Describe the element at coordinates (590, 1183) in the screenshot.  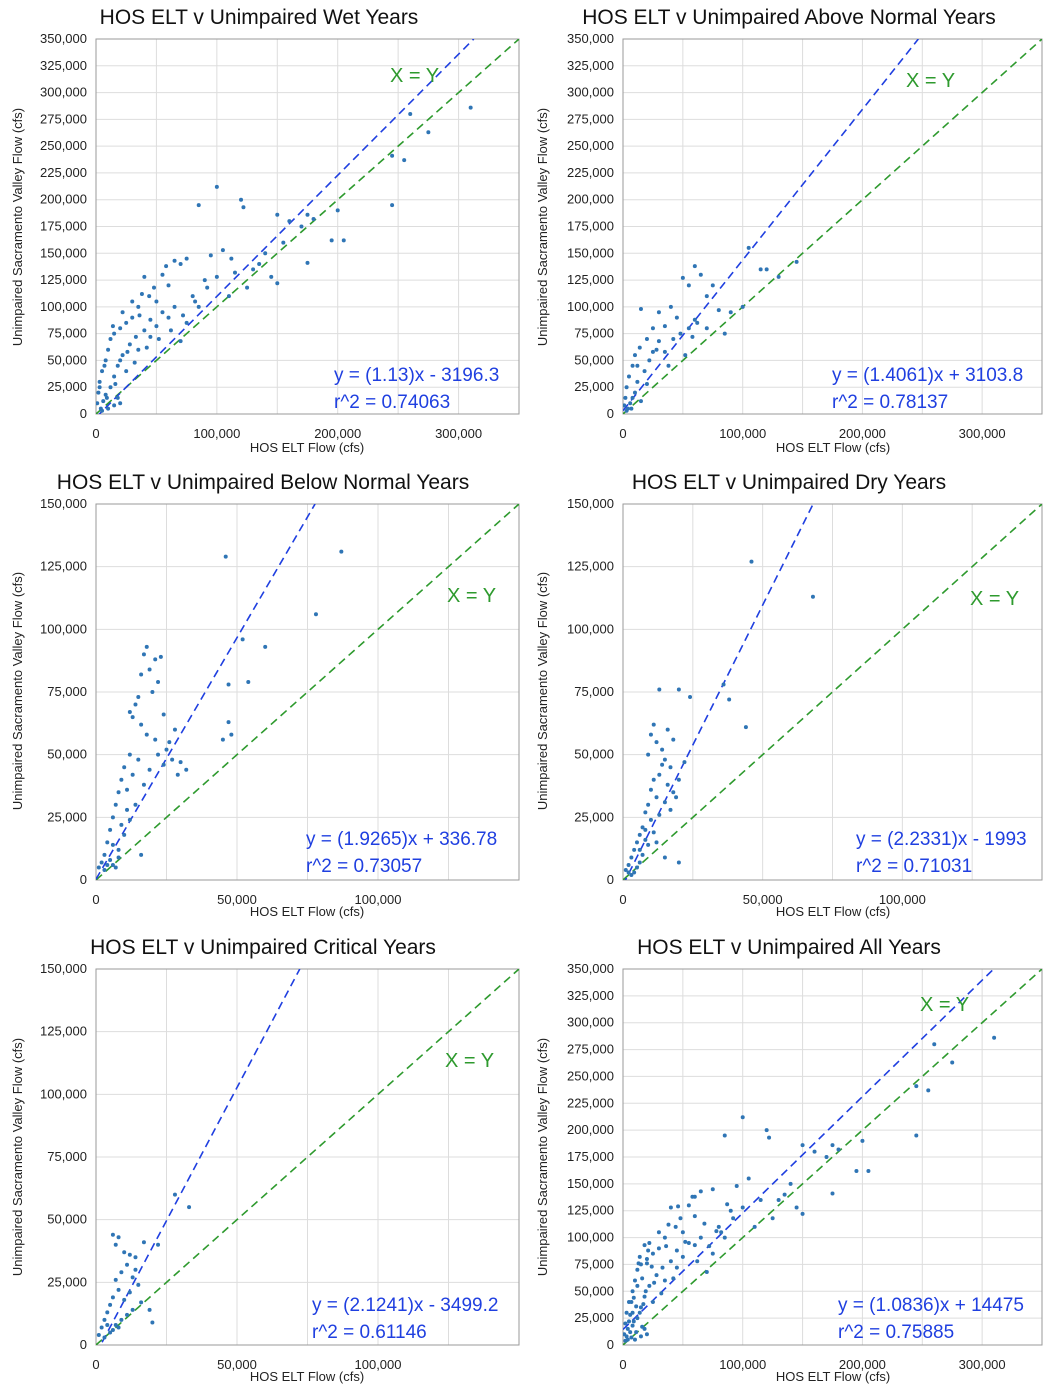
I see `y-tick-label: 150,000` at that location.